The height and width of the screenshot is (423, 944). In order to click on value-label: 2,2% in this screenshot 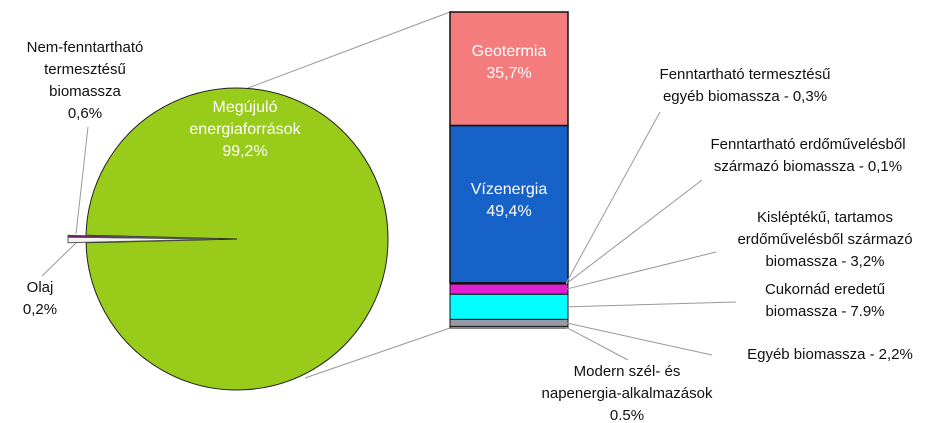, I will do `click(896, 354)`.